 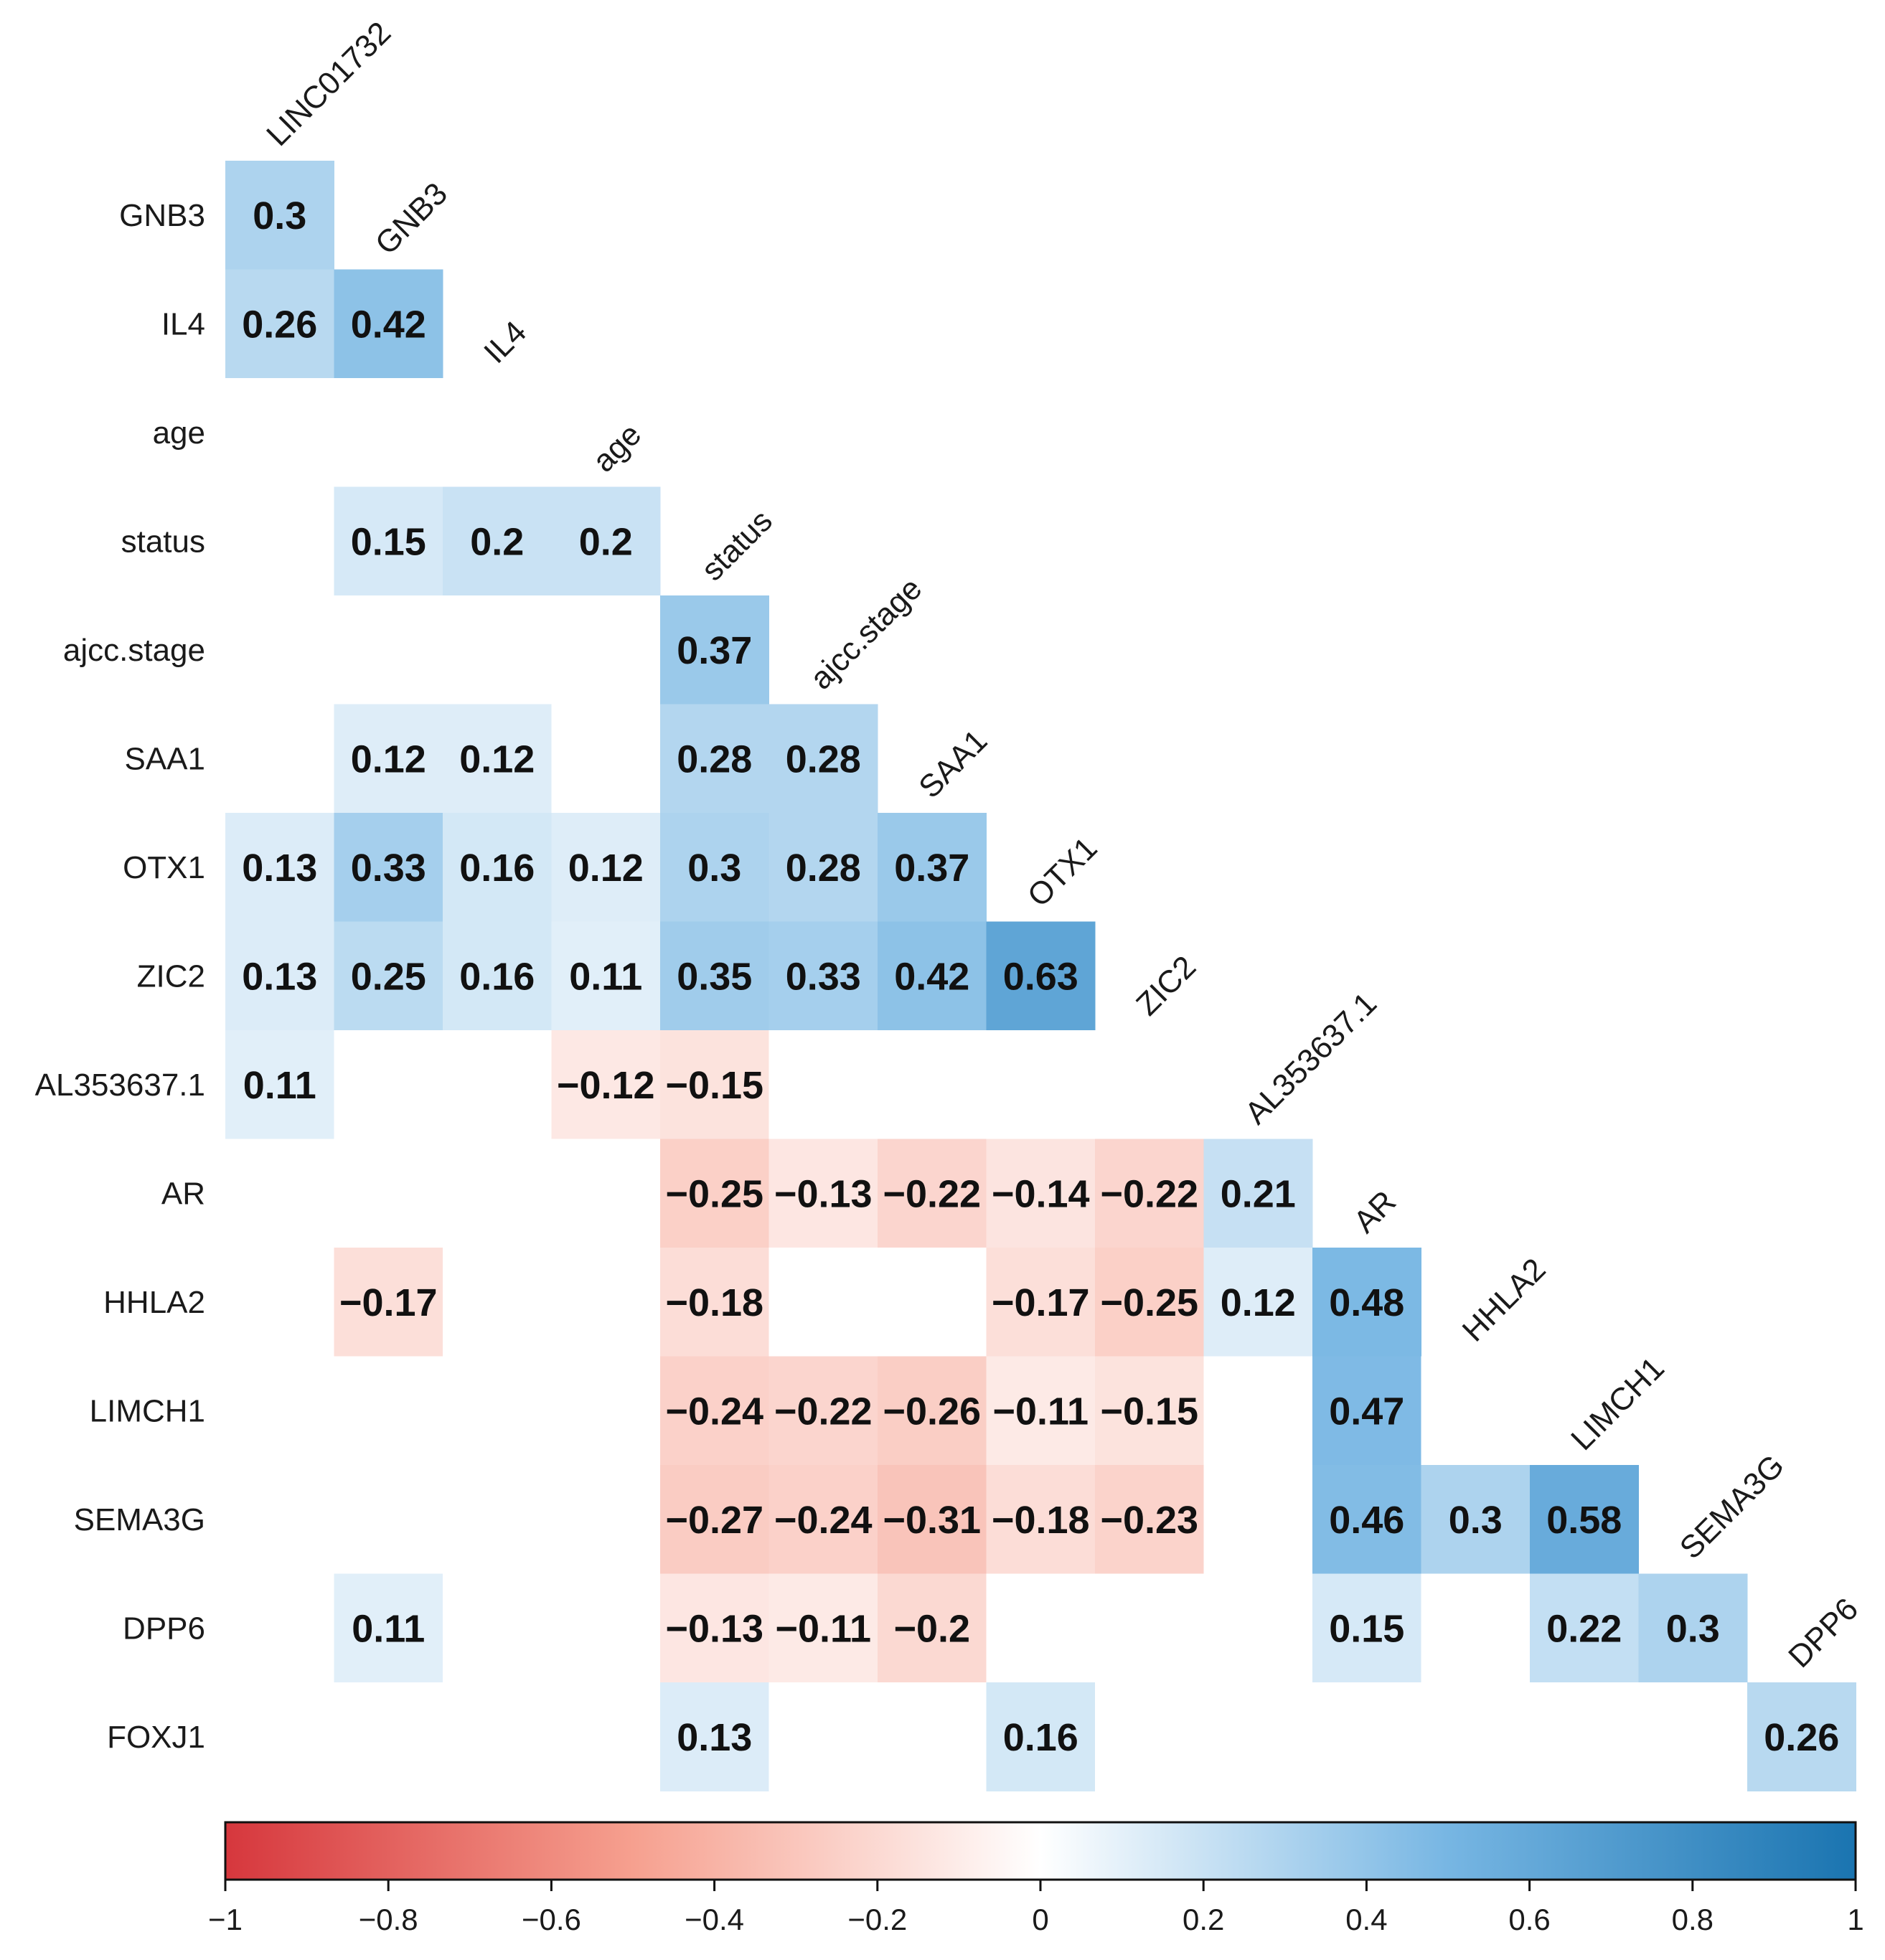 I want to click on column-label: AR, so click(x=1375, y=1212).